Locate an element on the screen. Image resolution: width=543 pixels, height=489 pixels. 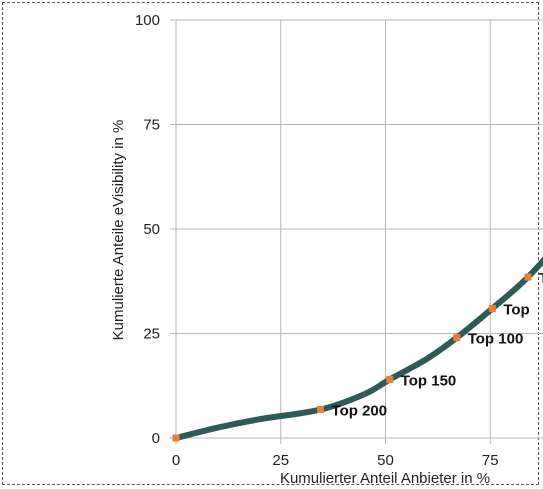
y-tick-label: 25 is located at coordinates (151, 334).